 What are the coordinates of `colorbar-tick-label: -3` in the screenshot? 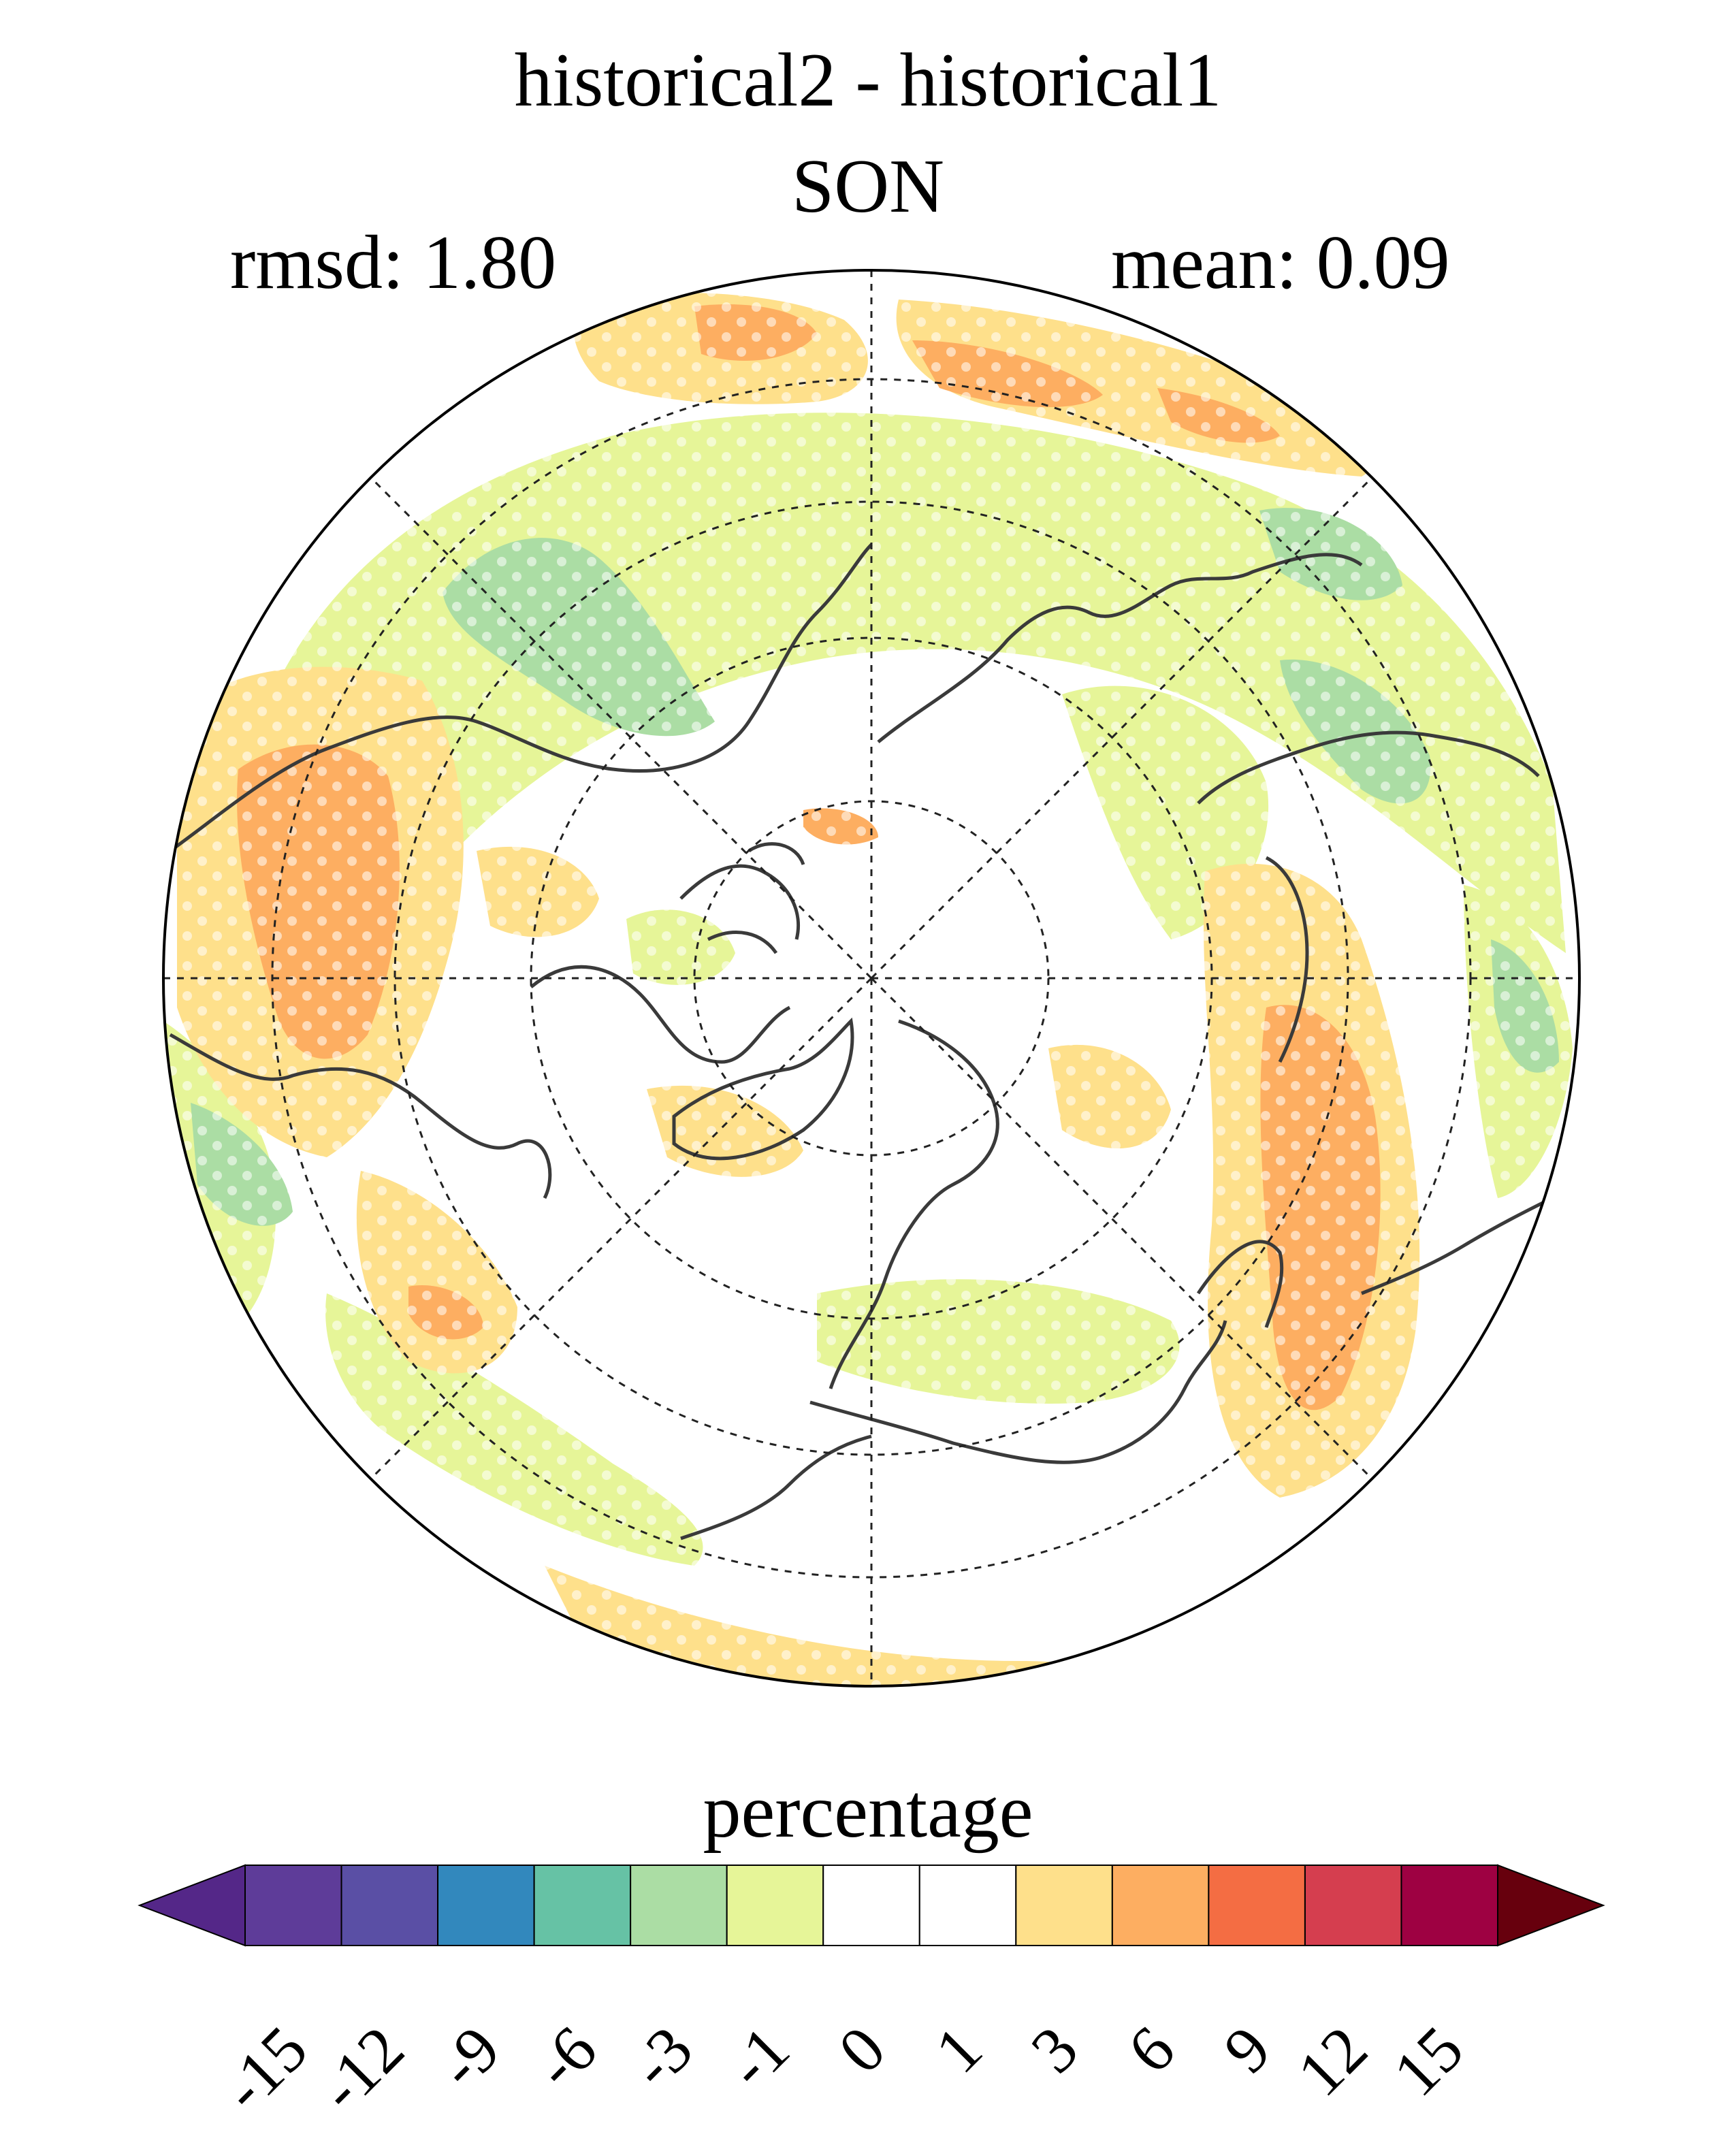 It's located at (661, 2057).